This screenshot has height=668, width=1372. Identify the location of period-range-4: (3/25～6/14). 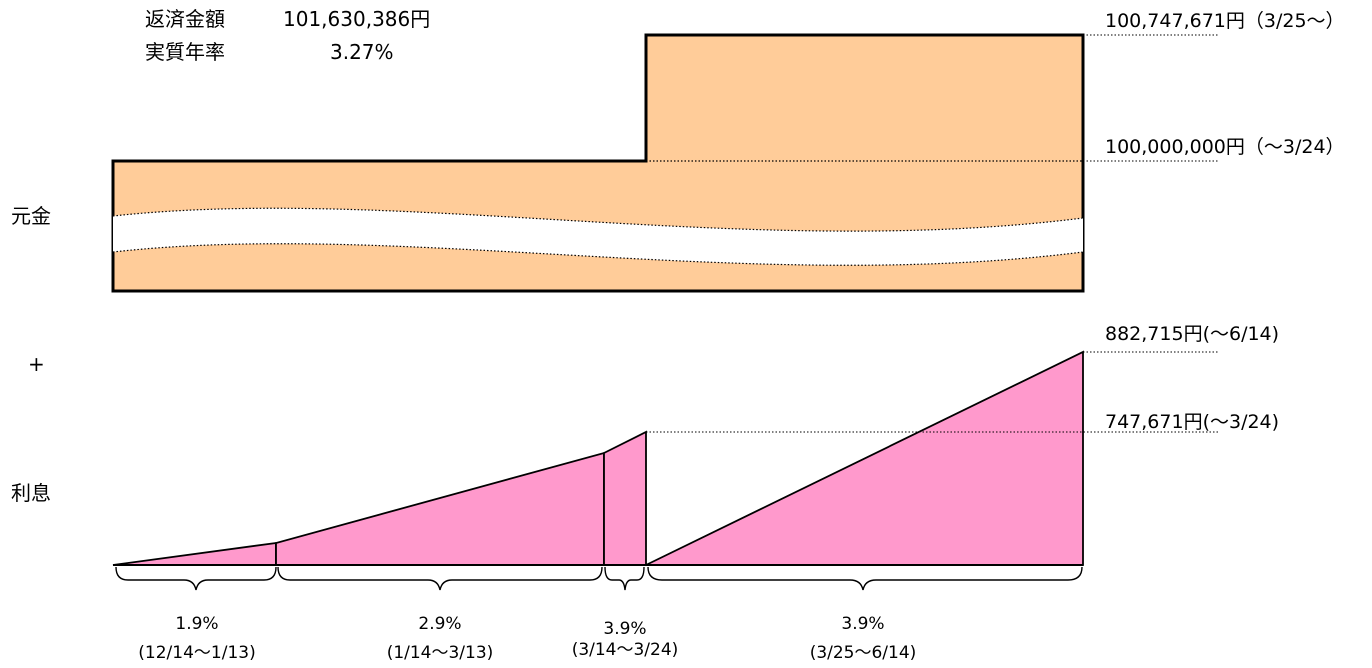
(863, 653).